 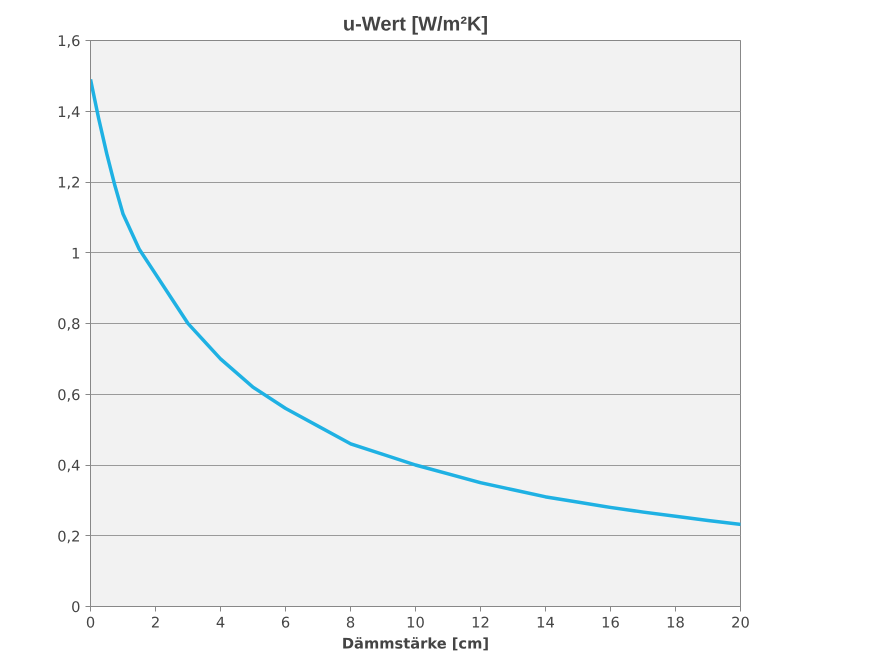 What do you see at coordinates (416, 644) in the screenshot?
I see `x-axis-title: Dämmstärke [cm]` at bounding box center [416, 644].